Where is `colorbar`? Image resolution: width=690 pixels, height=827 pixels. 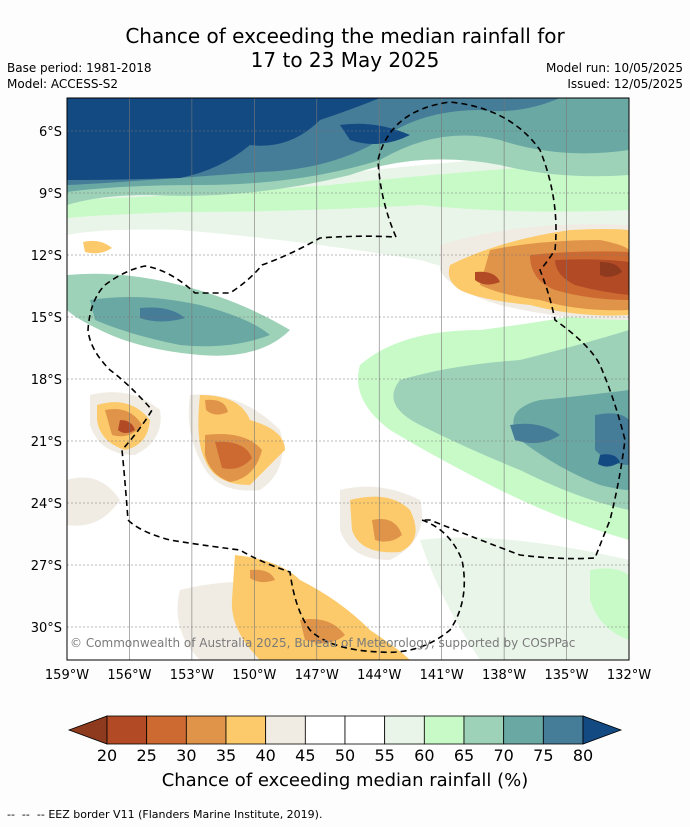
colorbar is located at coordinates (345, 730).